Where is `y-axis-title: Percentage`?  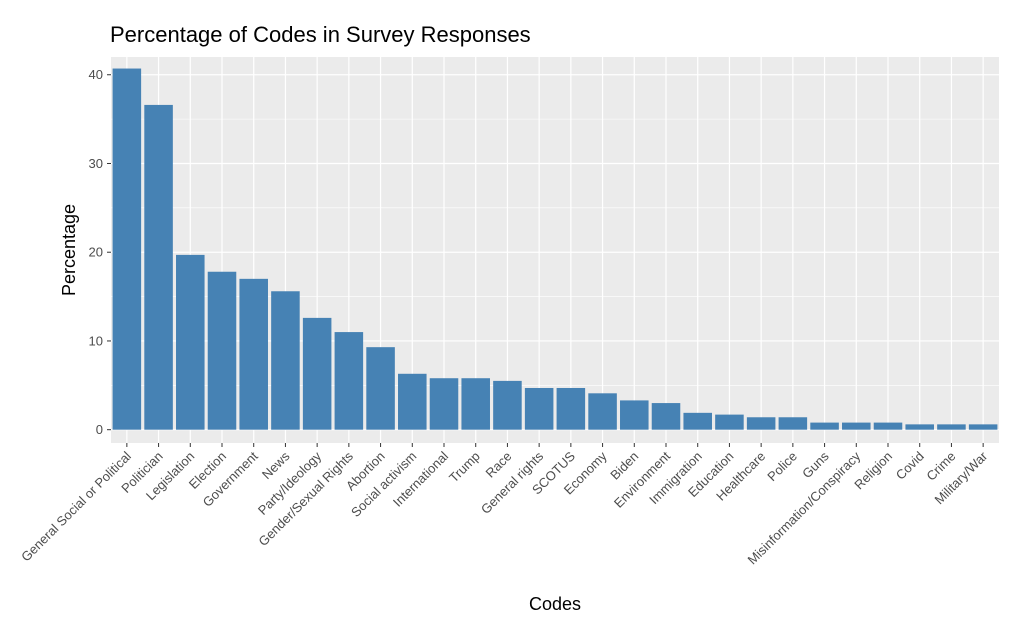 y-axis-title: Percentage is located at coordinates (69, 250).